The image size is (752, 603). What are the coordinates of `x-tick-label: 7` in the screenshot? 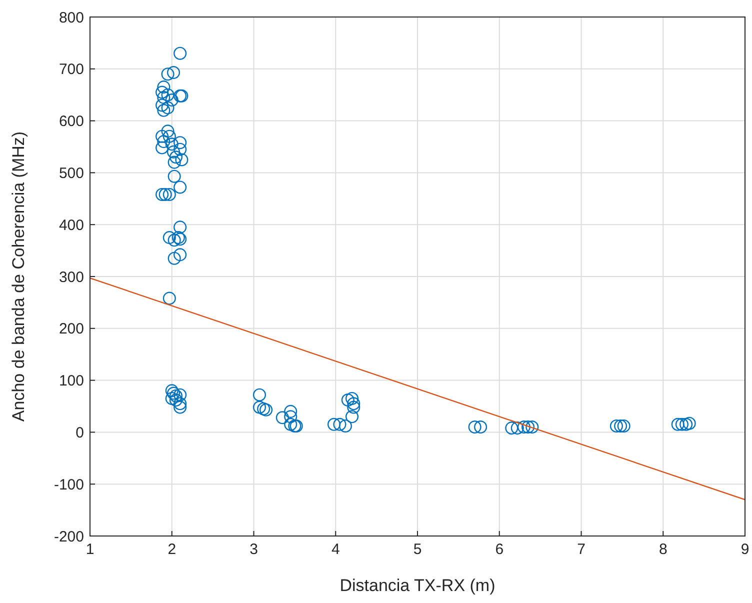 It's located at (581, 549).